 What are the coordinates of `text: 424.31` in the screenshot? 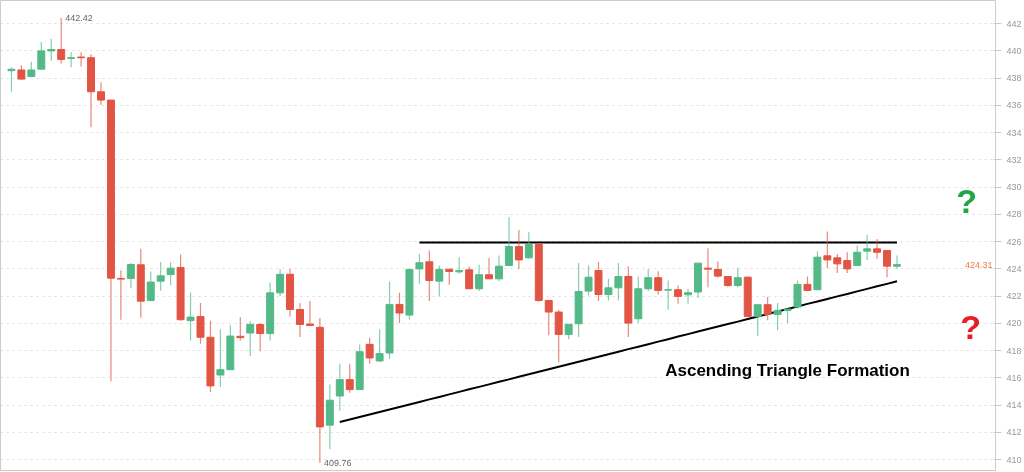 It's located at (978, 264).